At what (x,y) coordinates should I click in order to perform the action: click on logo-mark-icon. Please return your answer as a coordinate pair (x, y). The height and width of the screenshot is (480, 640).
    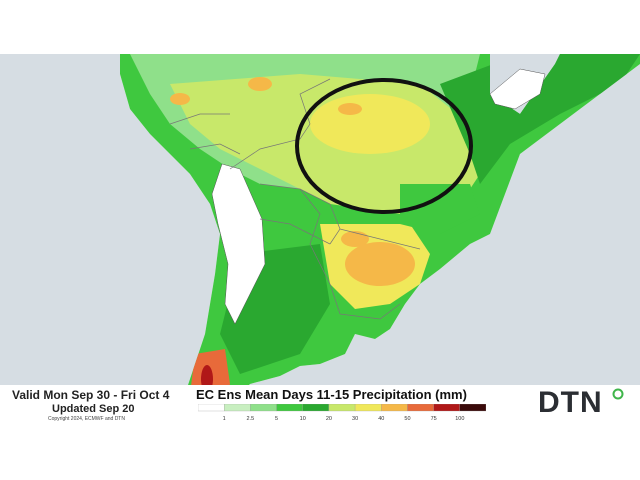
    Looking at the image, I should click on (618, 394).